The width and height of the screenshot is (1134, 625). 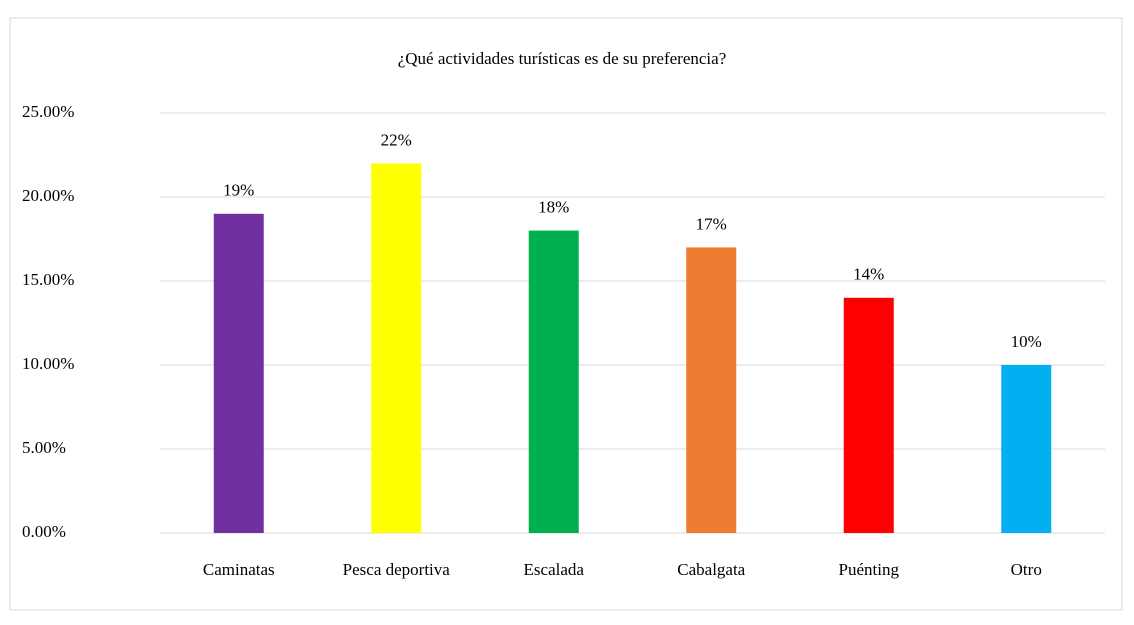 What do you see at coordinates (868, 274) in the screenshot?
I see `data-label: 14%` at bounding box center [868, 274].